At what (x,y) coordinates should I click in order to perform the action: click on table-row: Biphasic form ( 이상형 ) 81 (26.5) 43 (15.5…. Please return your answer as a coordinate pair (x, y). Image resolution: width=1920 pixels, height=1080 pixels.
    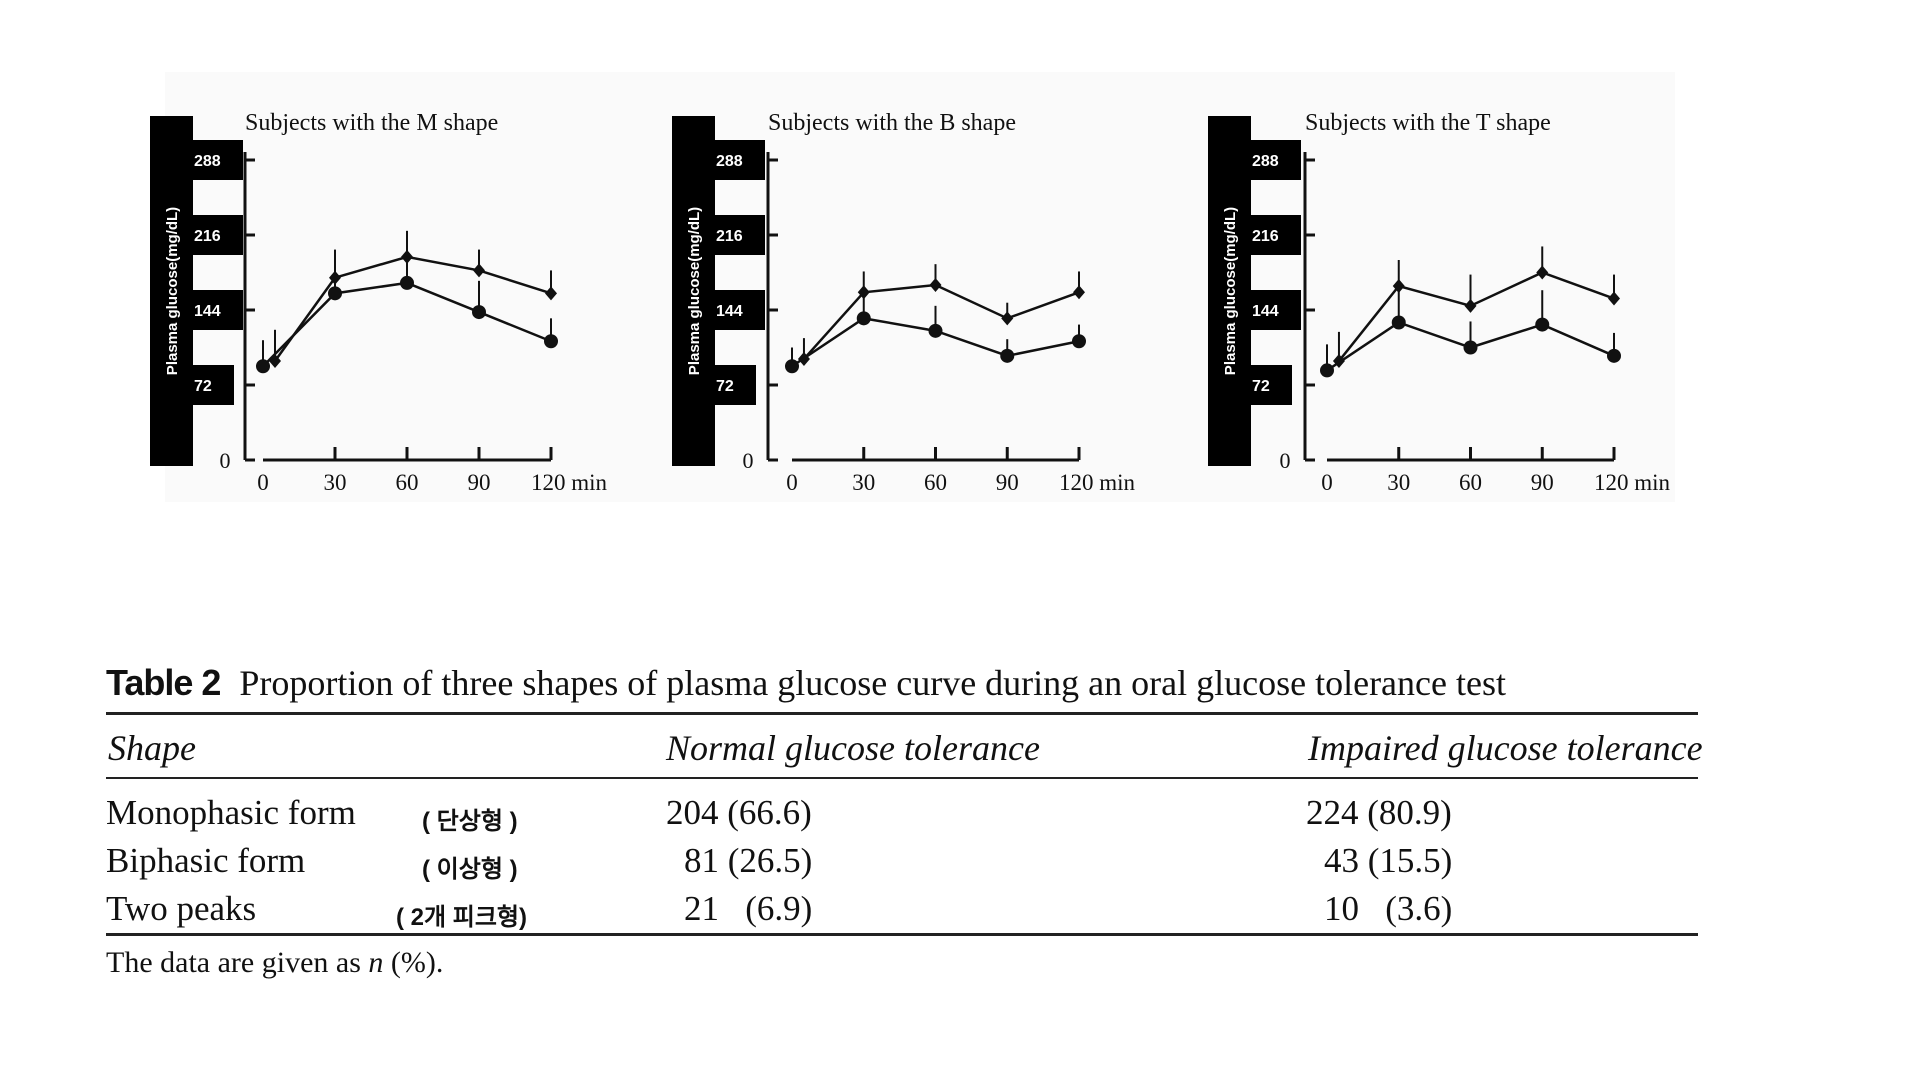
    Looking at the image, I should click on (902, 858).